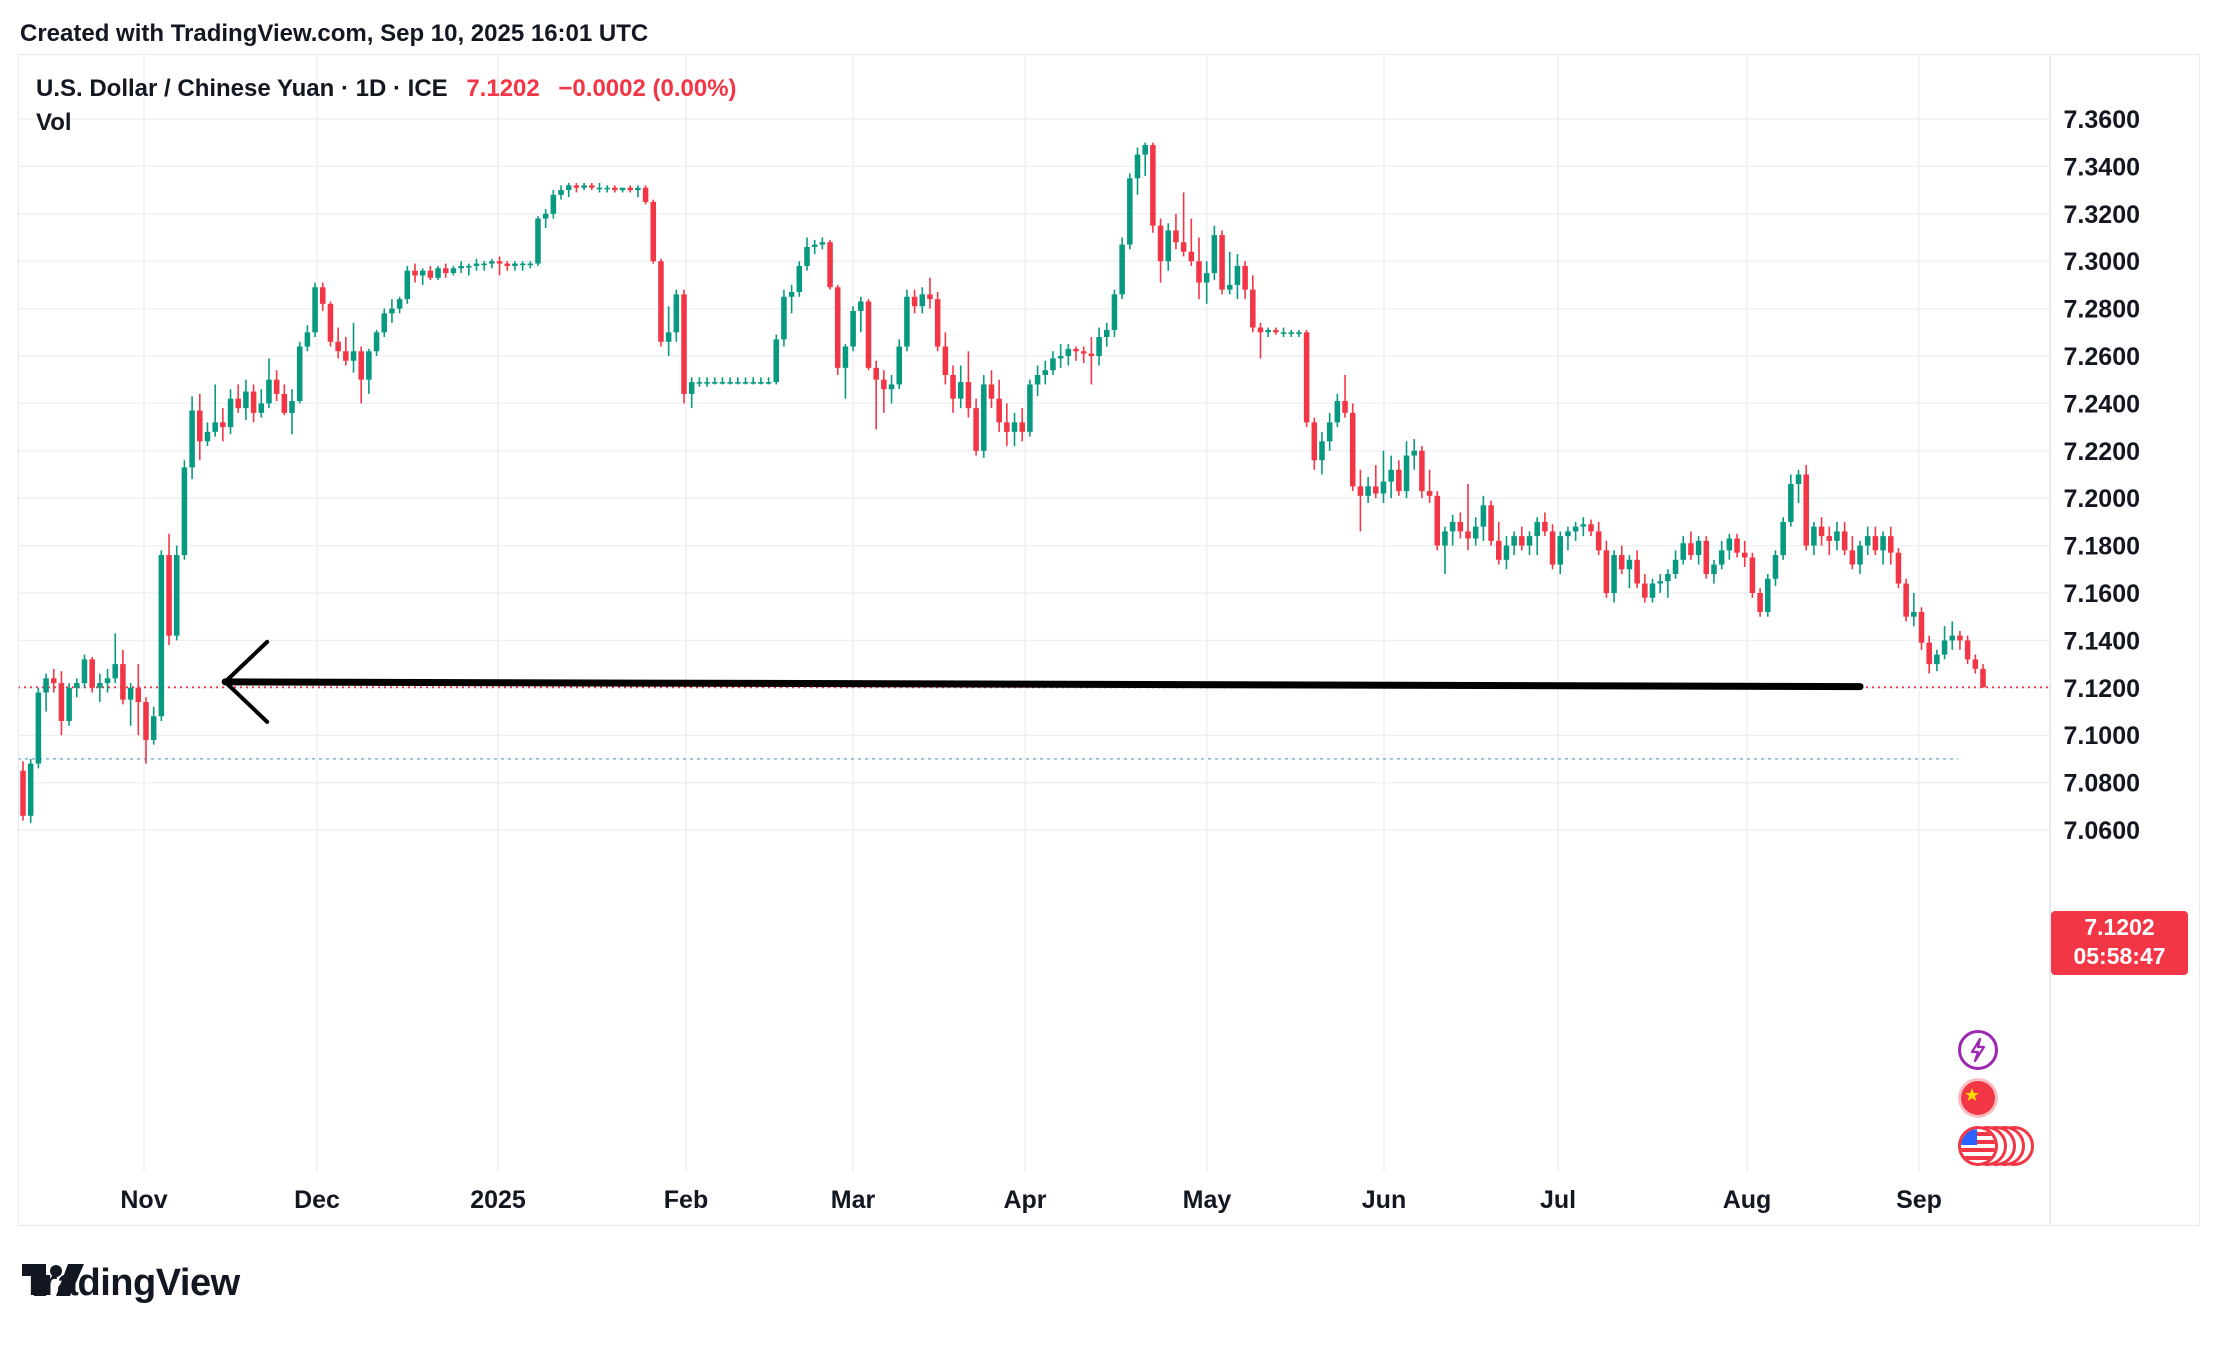 The image size is (2218, 1348). I want to click on price-axis-label: 7.3400, so click(2102, 167).